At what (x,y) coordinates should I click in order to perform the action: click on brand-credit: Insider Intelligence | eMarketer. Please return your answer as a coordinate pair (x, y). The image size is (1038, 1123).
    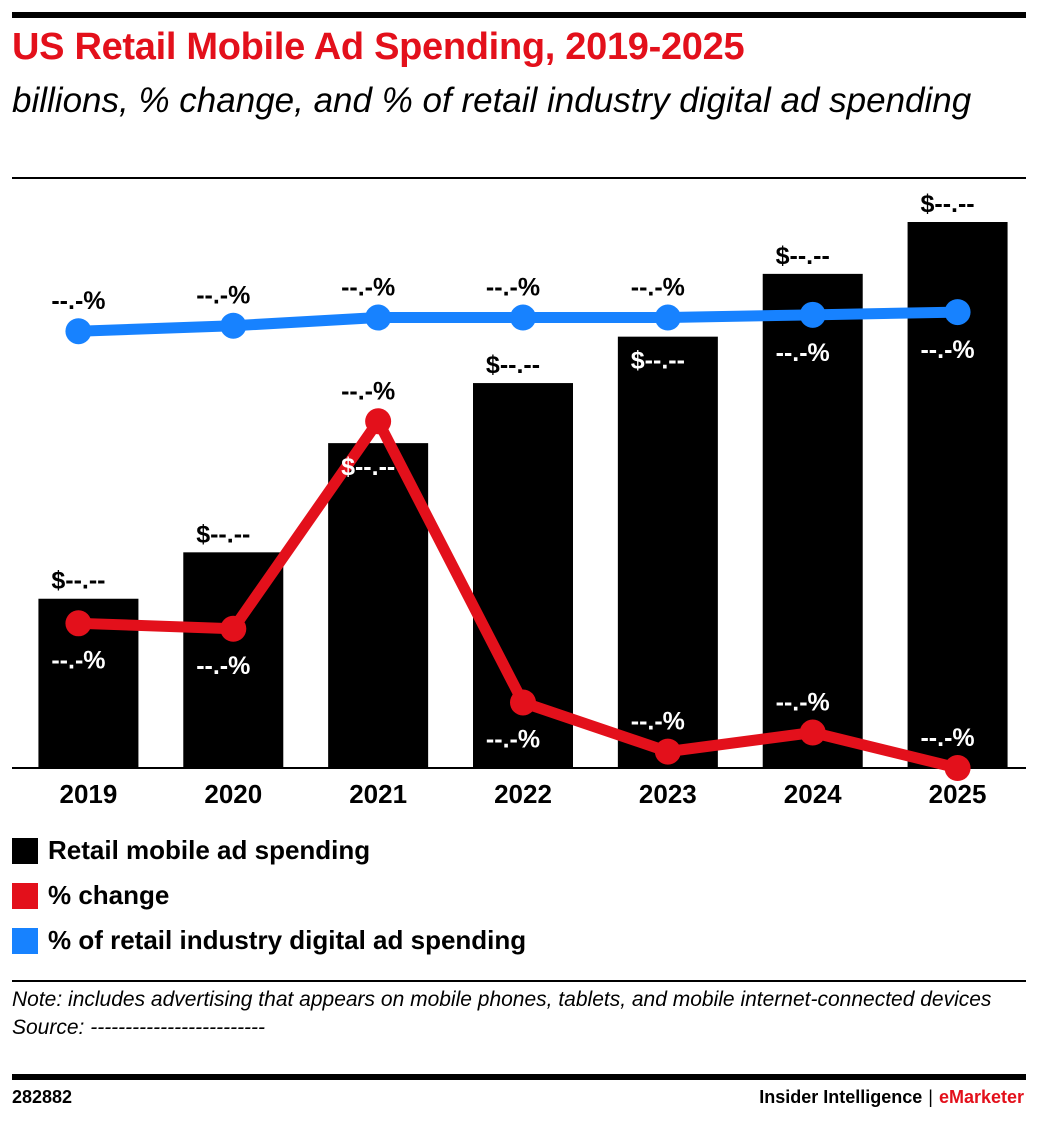
    Looking at the image, I should click on (891, 1097).